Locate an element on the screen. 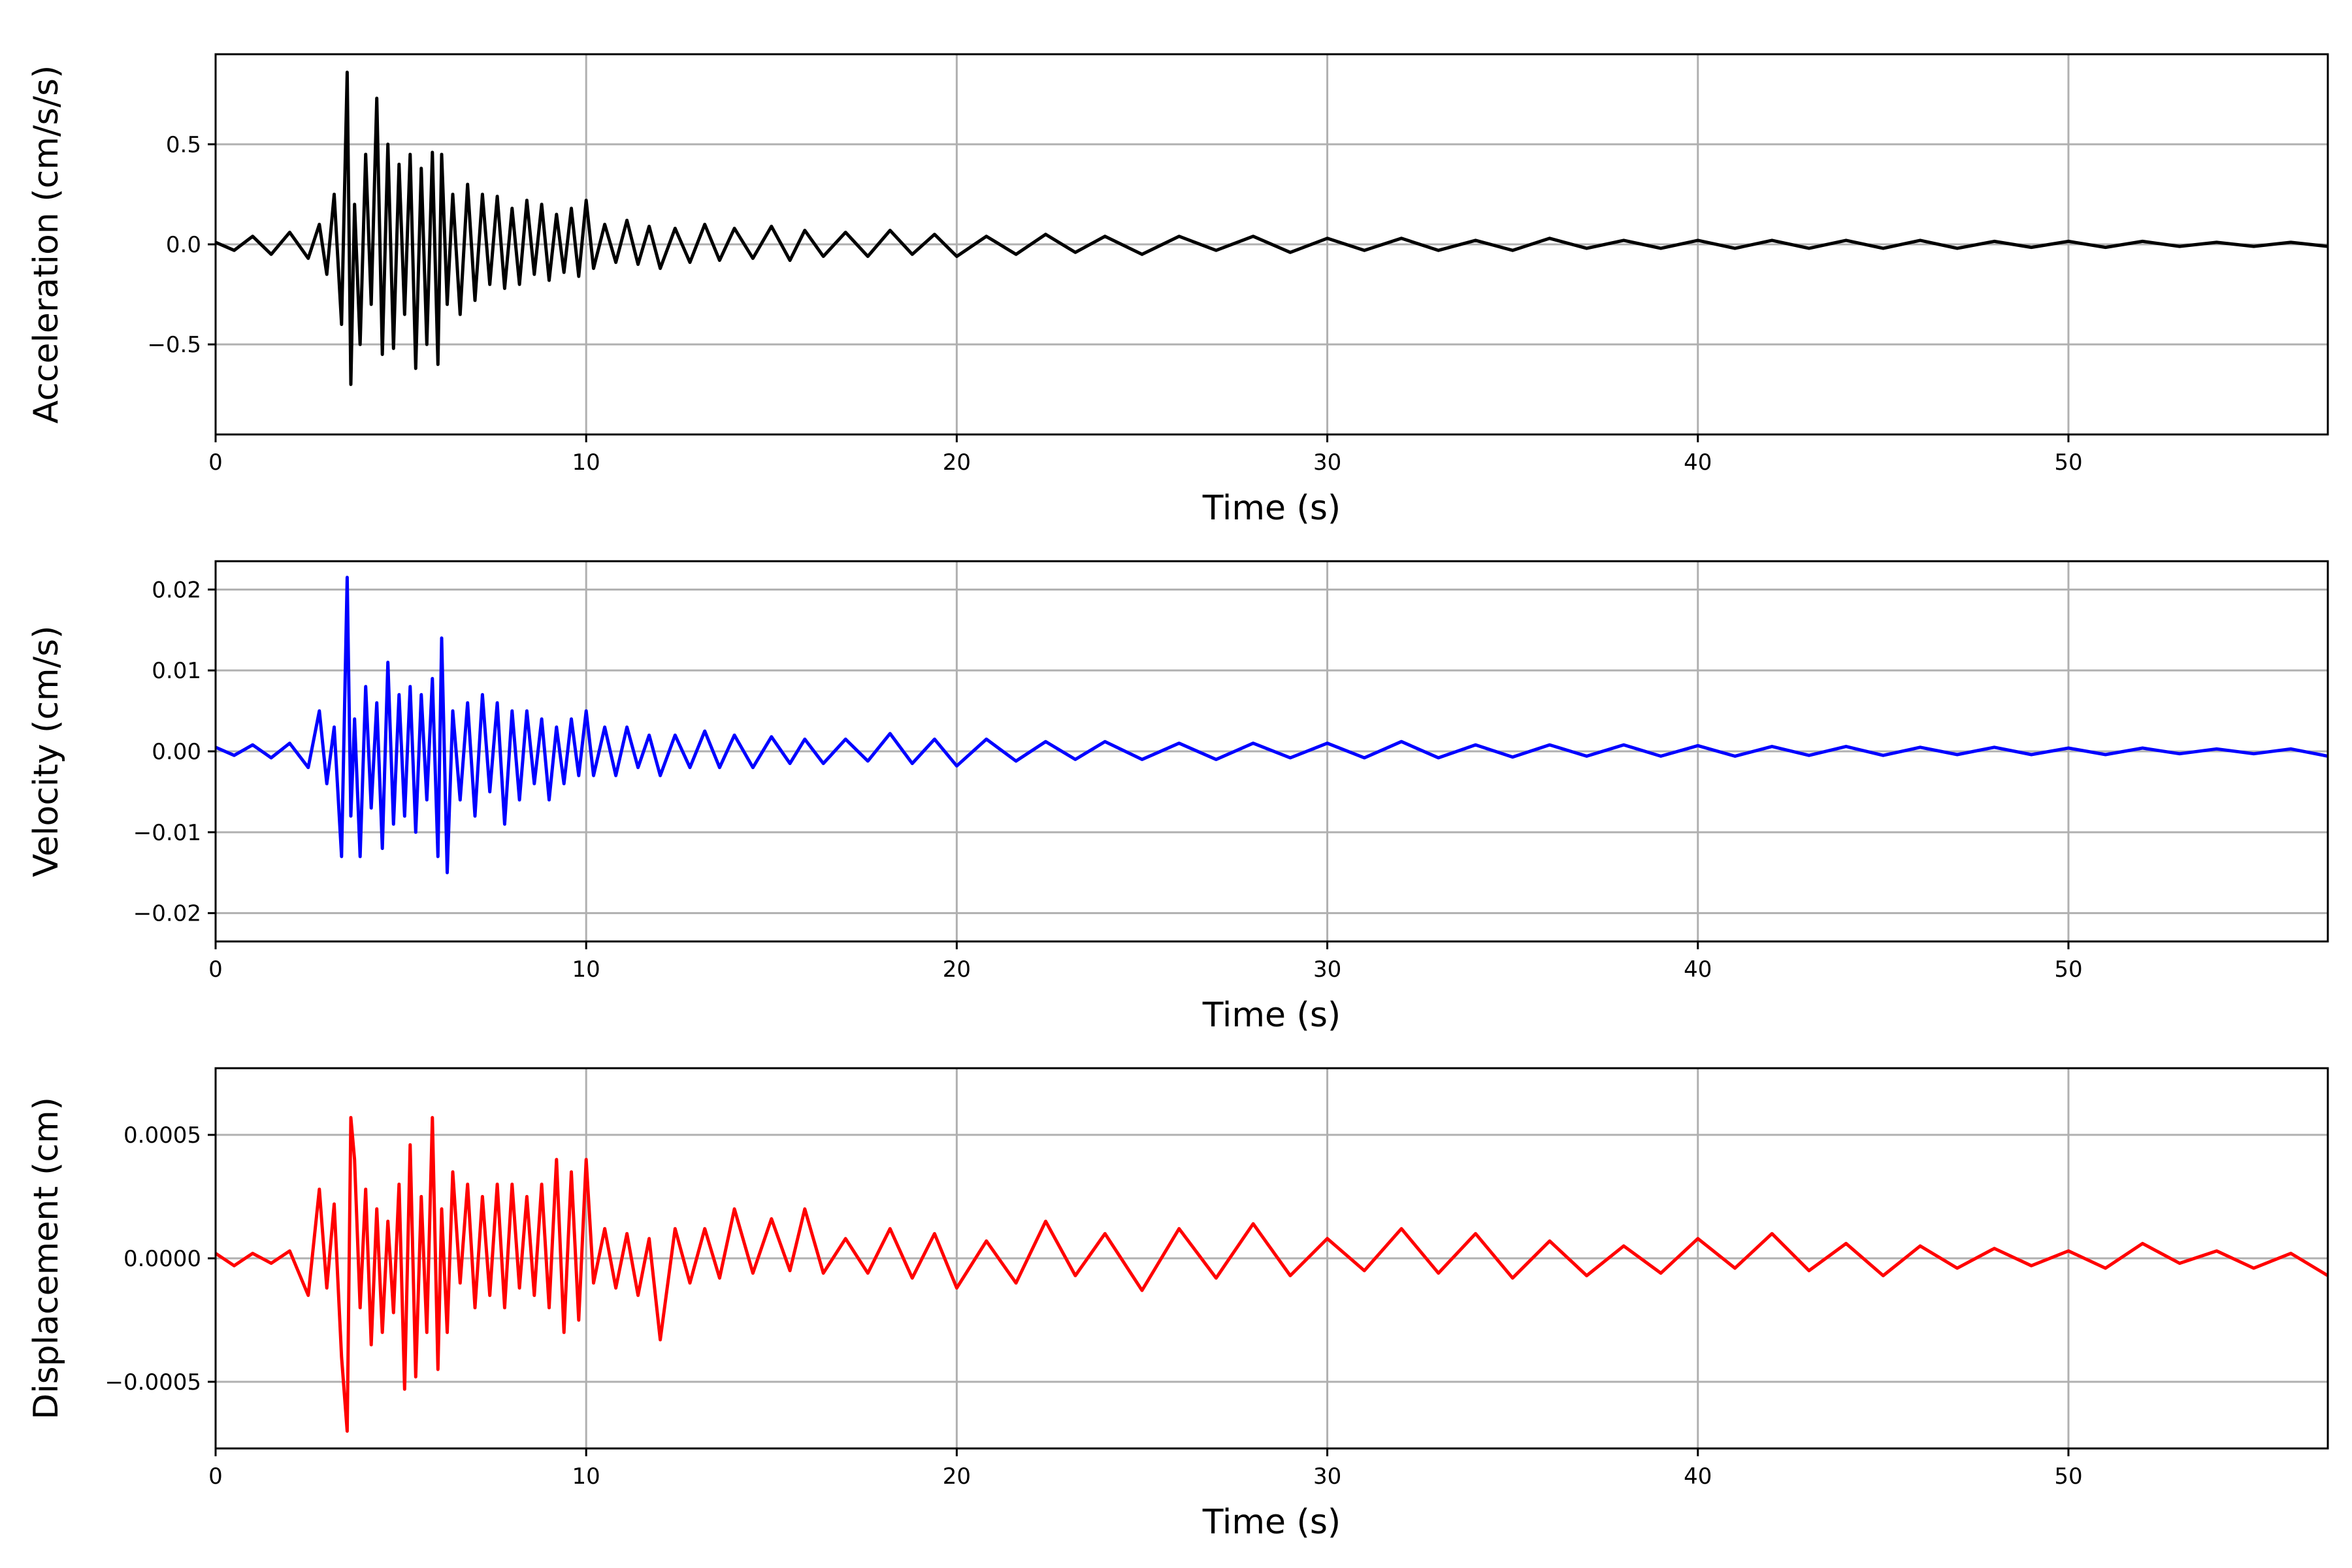  panel-3-x-tick-label-1: 10 is located at coordinates (586, 1476).